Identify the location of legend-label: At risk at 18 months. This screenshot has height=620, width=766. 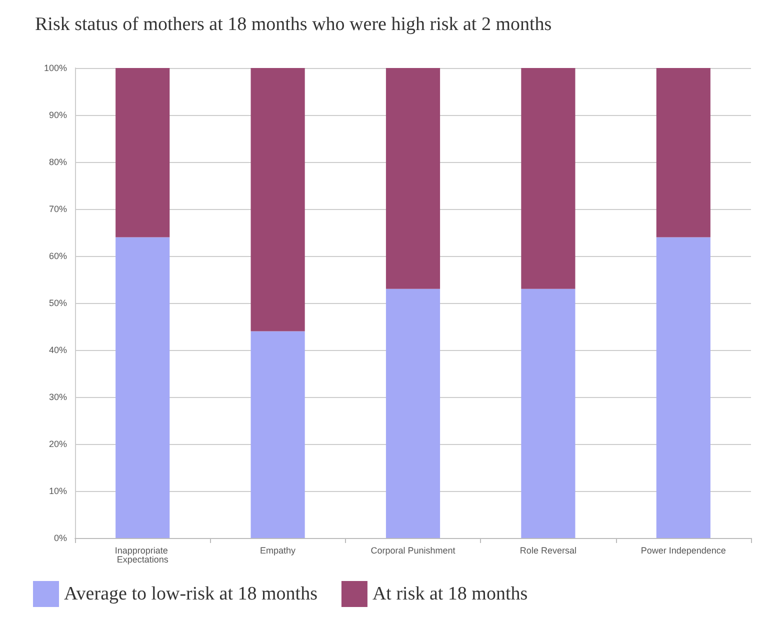
(450, 594).